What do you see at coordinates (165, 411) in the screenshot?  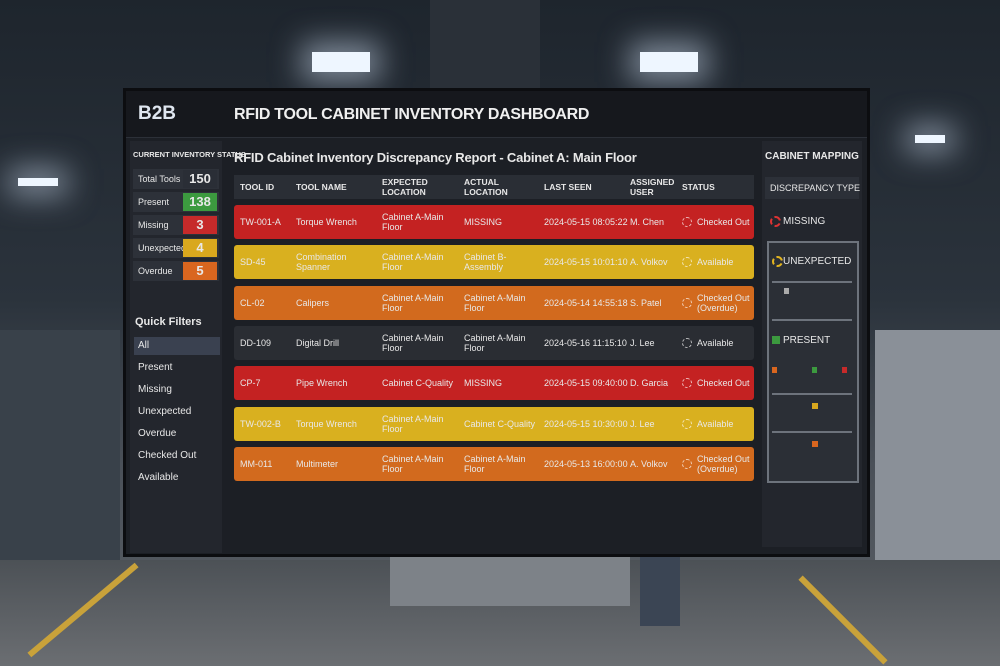 I see `filter: Unexpected` at bounding box center [165, 411].